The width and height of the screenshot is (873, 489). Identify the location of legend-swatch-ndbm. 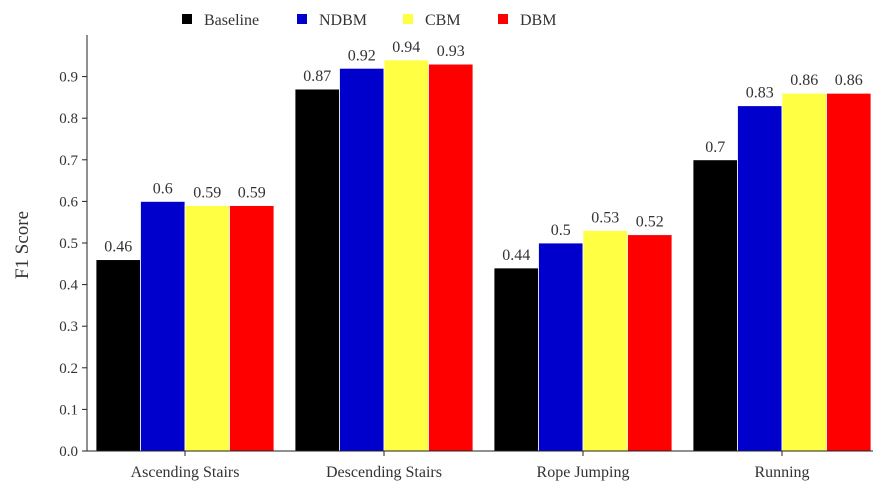
(302, 19).